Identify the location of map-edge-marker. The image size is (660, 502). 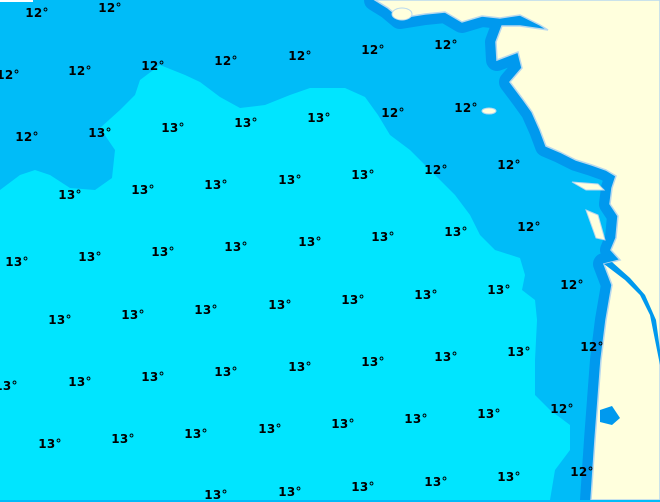
(16, 1).